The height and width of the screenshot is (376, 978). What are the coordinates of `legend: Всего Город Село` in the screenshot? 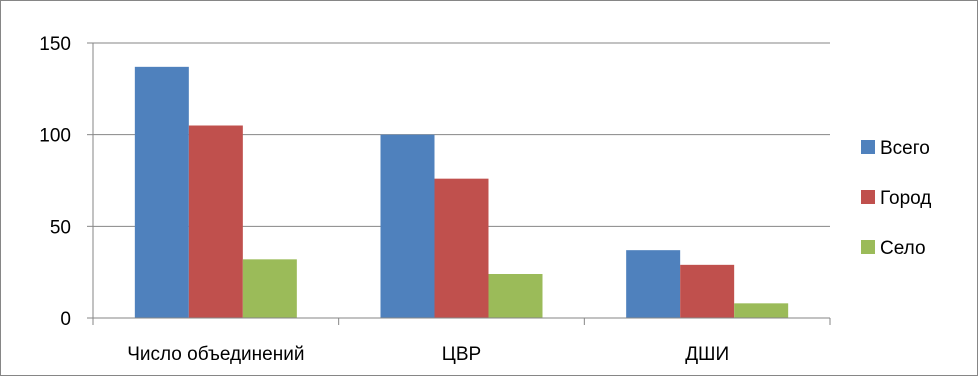 It's located at (896, 198).